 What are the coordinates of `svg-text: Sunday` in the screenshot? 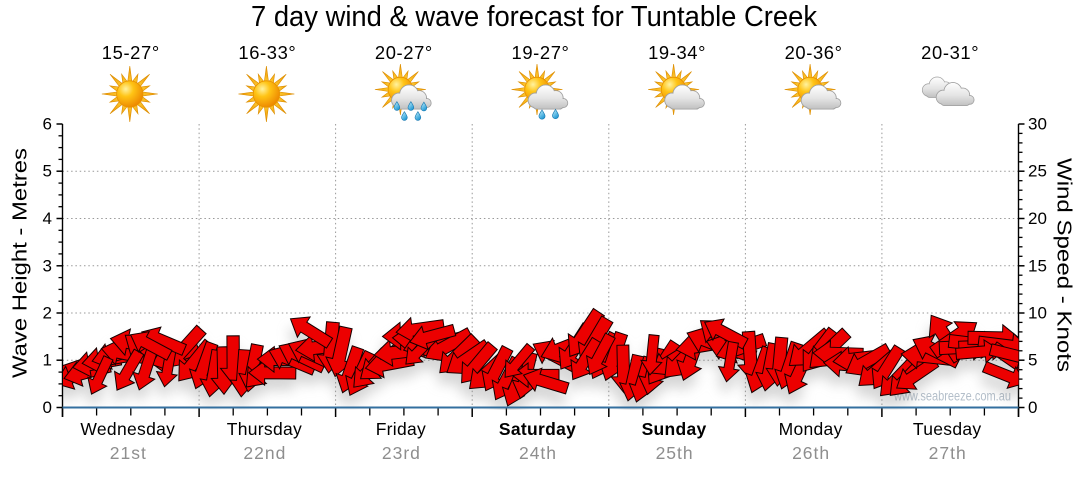 It's located at (674, 429).